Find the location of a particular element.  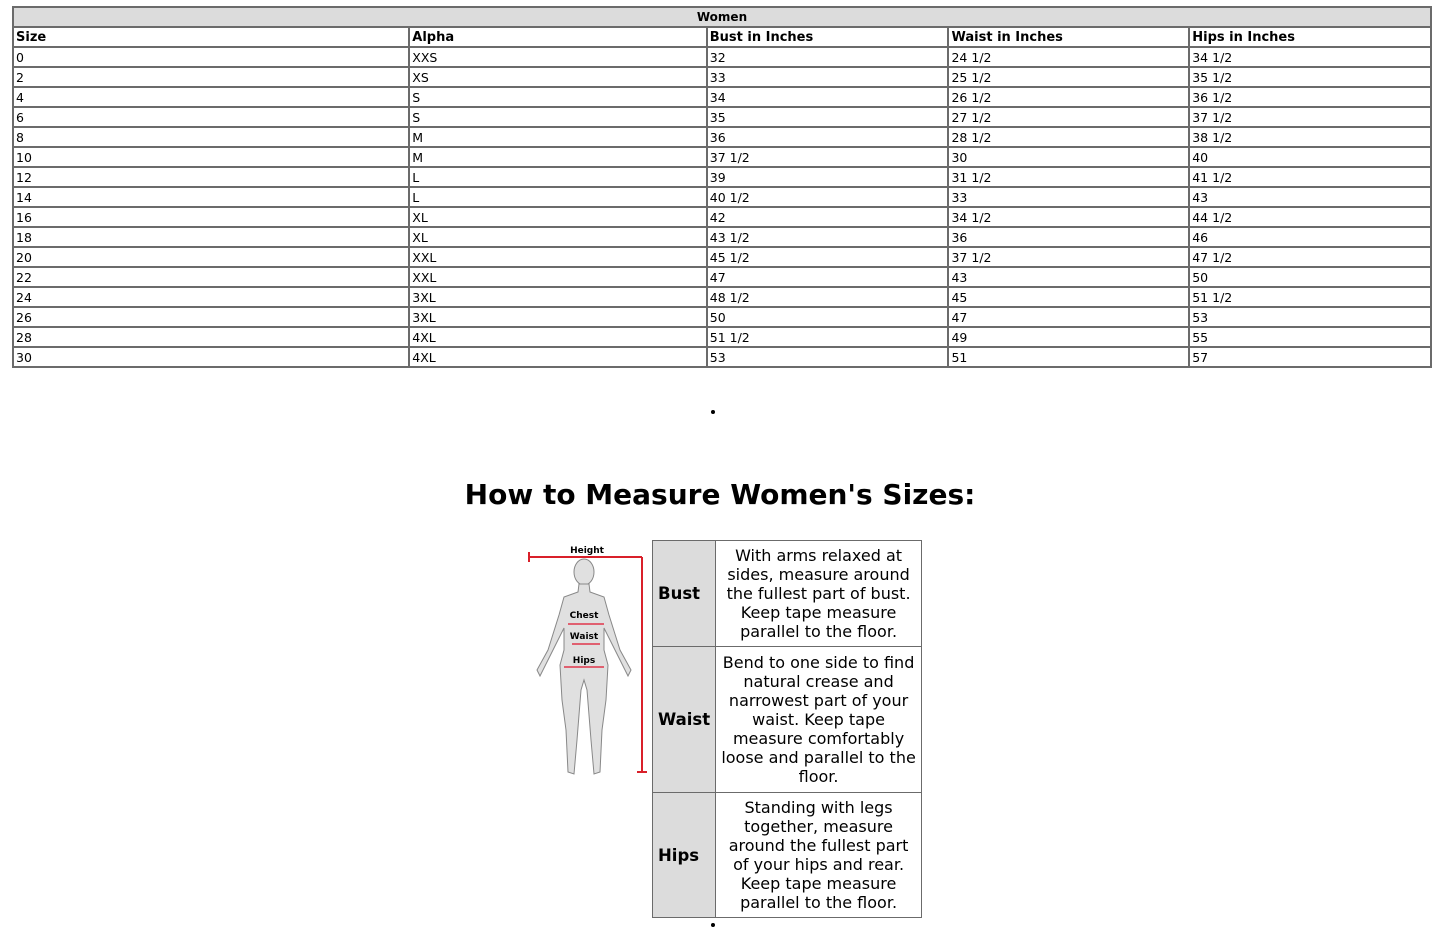

table-row: 6 S 35 27 1/2 37 1/2 is located at coordinates (721, 117).